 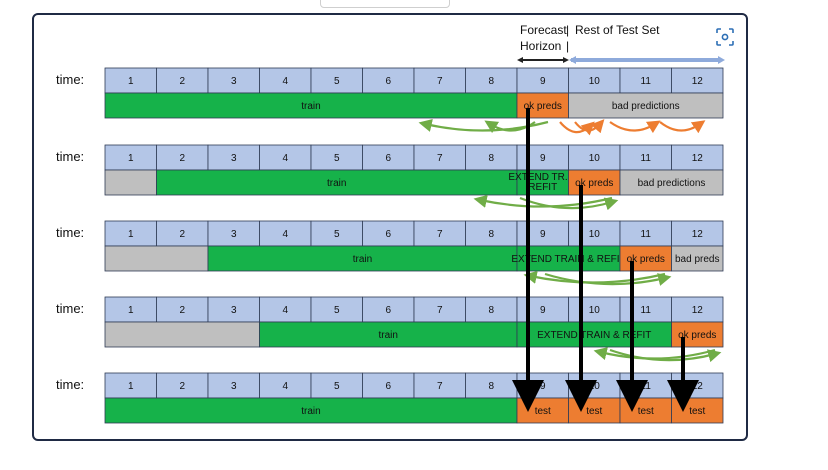 What do you see at coordinates (725, 37) in the screenshot?
I see `scan-focus-icon` at bounding box center [725, 37].